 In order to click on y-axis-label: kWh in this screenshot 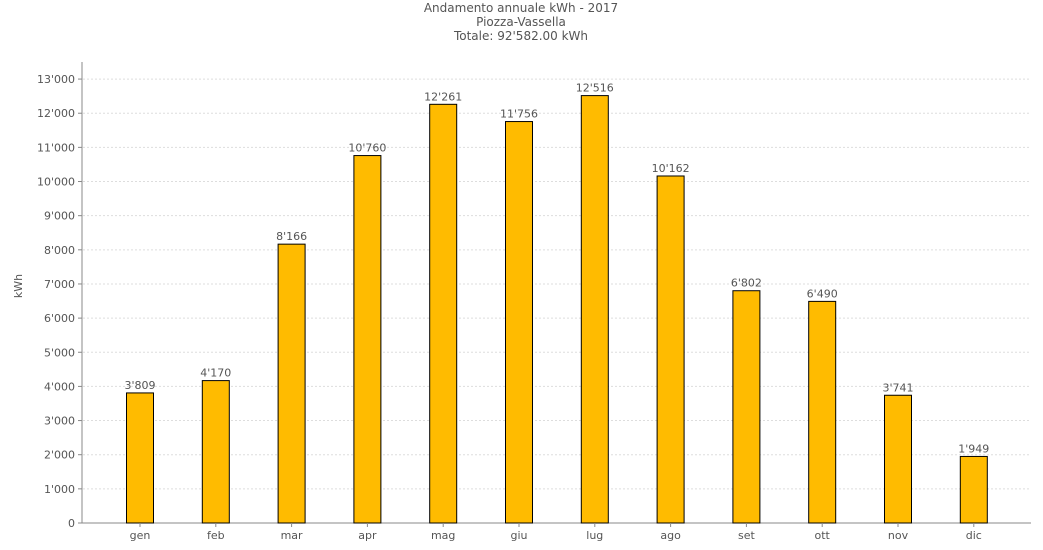, I will do `click(18, 286)`.